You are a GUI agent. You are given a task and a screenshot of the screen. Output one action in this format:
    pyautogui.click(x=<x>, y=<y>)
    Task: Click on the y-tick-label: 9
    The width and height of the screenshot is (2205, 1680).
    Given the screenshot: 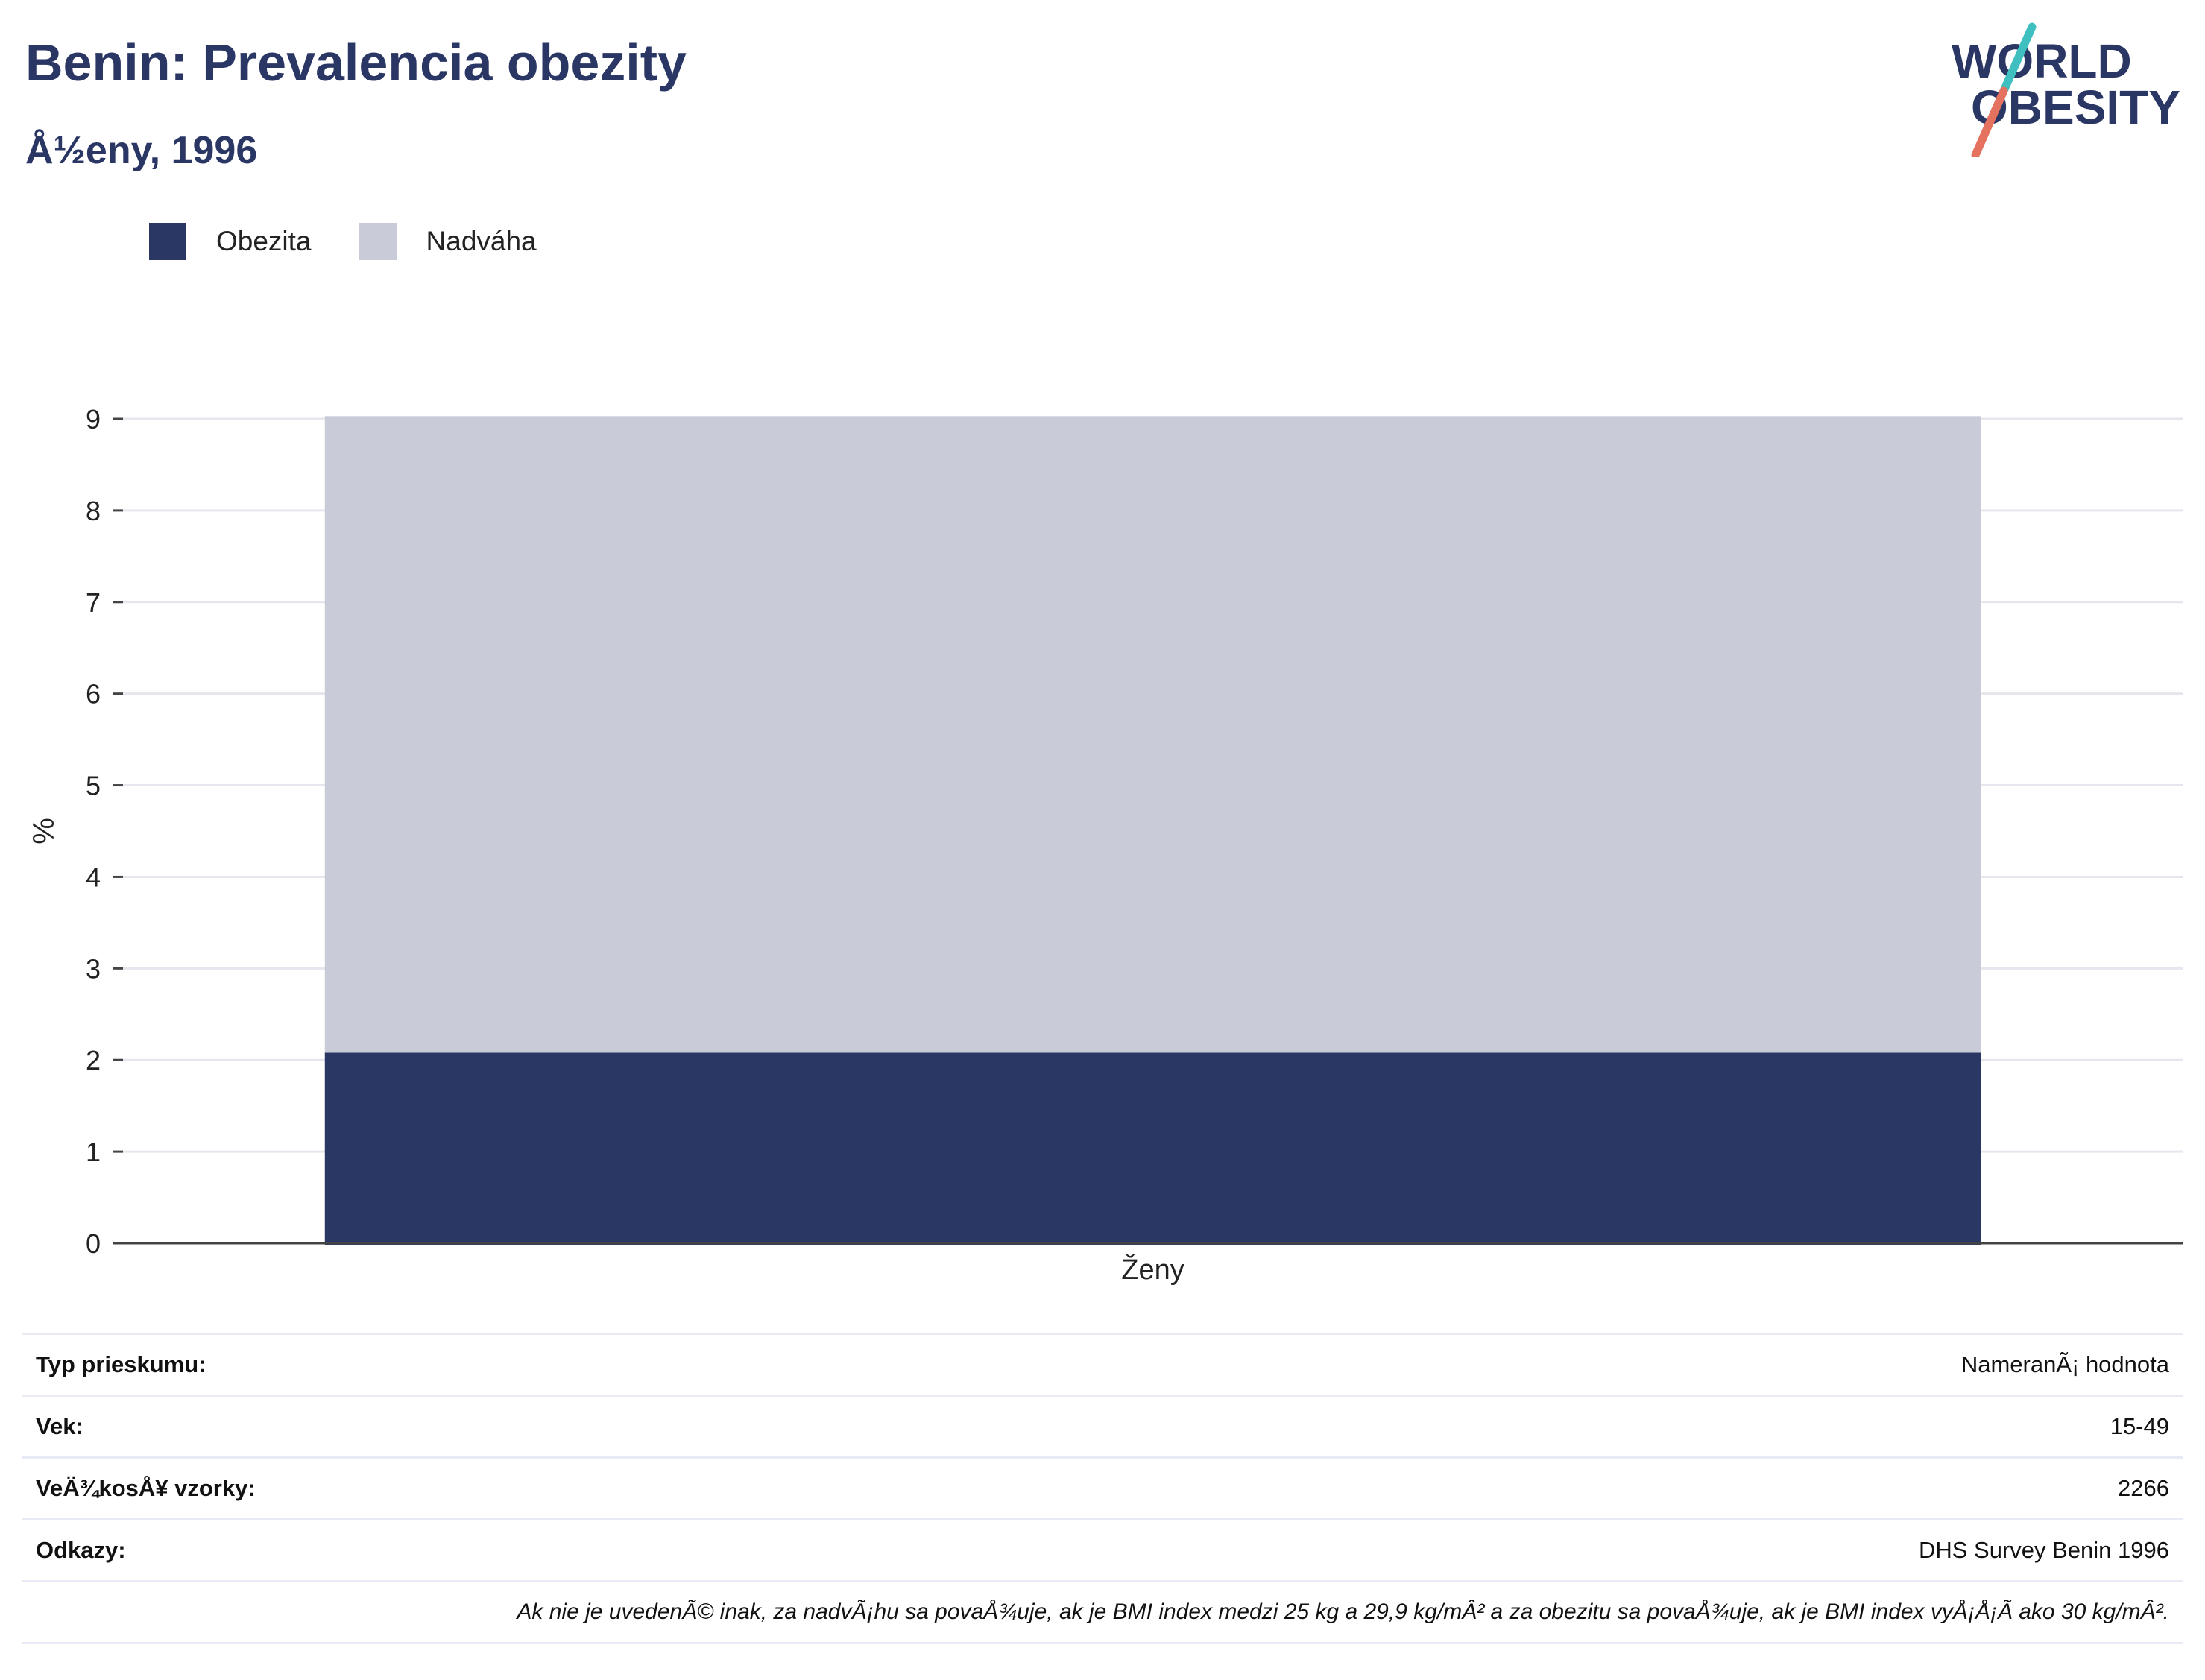 What is the action you would take?
    pyautogui.click(x=93, y=419)
    